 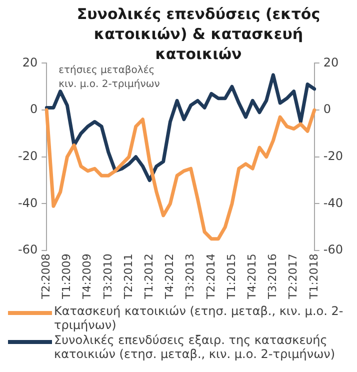 What do you see at coordinates (30, 62) in the screenshot?
I see `y-tick-label: 20` at bounding box center [30, 62].